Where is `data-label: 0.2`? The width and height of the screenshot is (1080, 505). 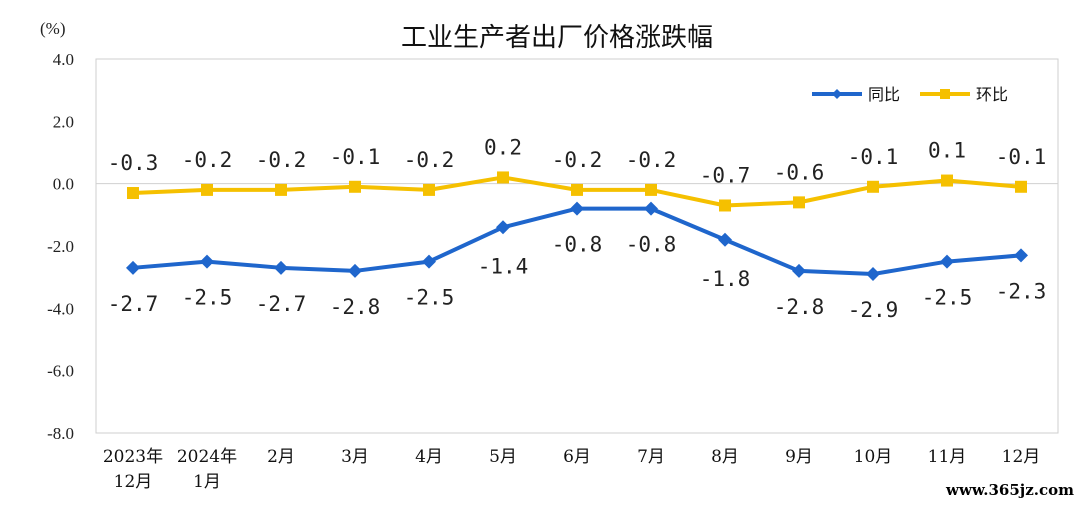
data-label: 0.2 is located at coordinates (503, 147).